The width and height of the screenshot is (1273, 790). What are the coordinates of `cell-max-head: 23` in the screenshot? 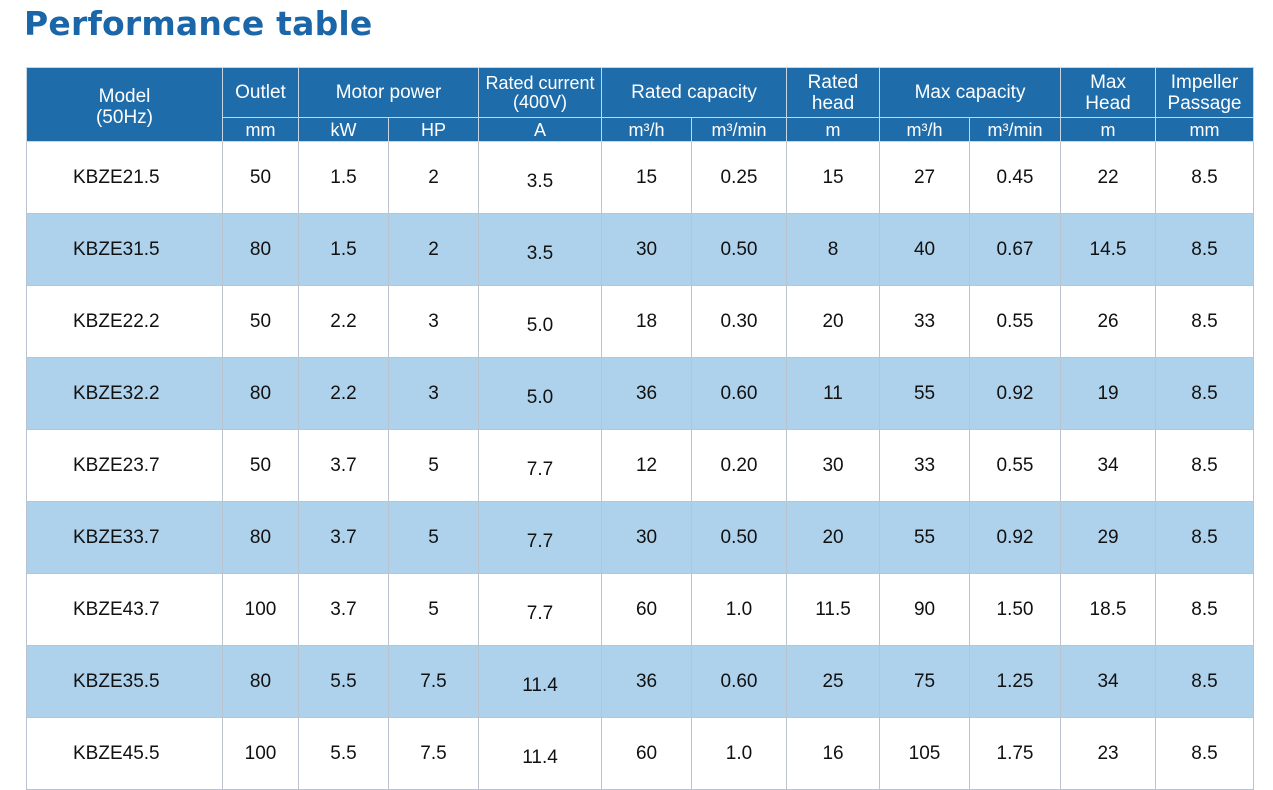 It's located at (1108, 753).